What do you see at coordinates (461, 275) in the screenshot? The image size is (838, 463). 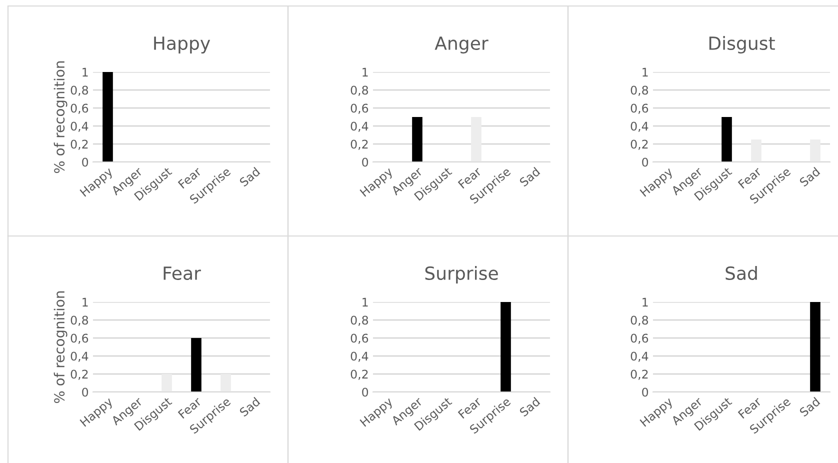 I see `chart-title: Surprise` at bounding box center [461, 275].